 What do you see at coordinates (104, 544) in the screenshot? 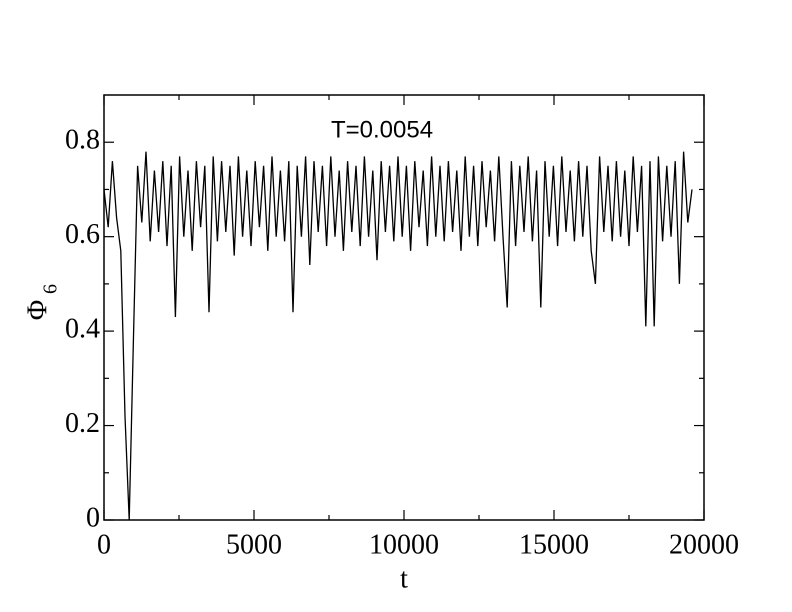
I see `x-tick-label: 0` at bounding box center [104, 544].